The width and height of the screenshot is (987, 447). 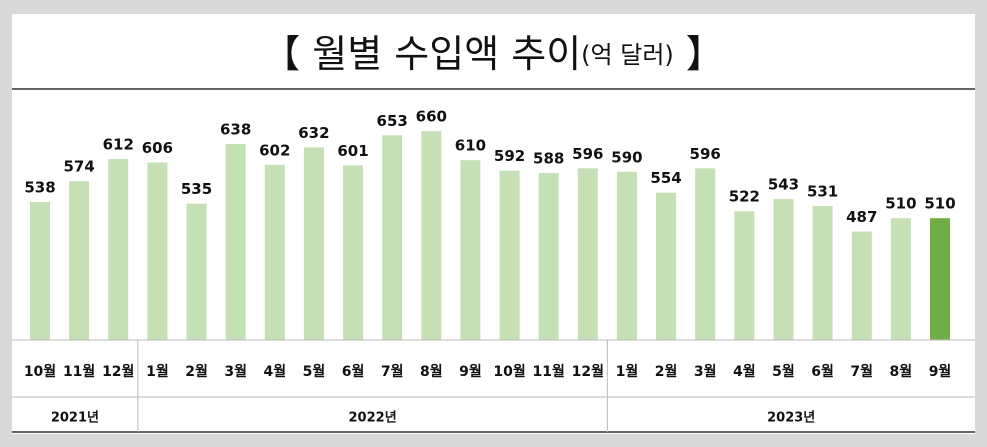 I want to click on value-label: 602, so click(x=274, y=150).